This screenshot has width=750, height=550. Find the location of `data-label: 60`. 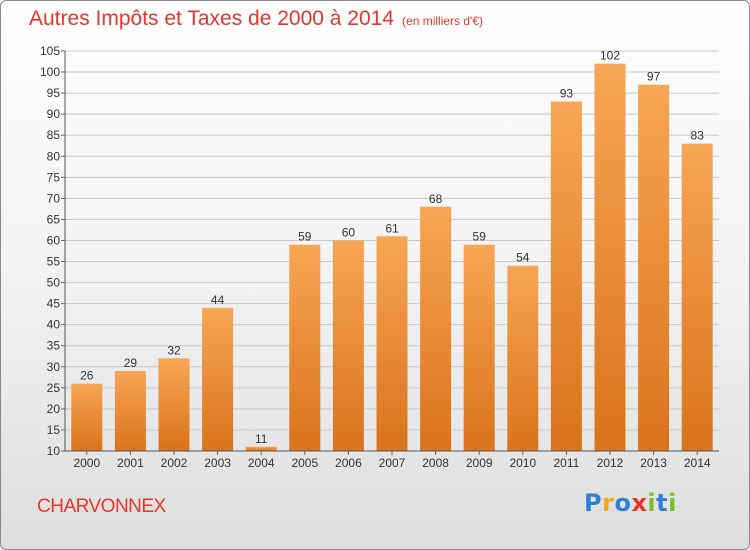

data-label: 60 is located at coordinates (349, 232).